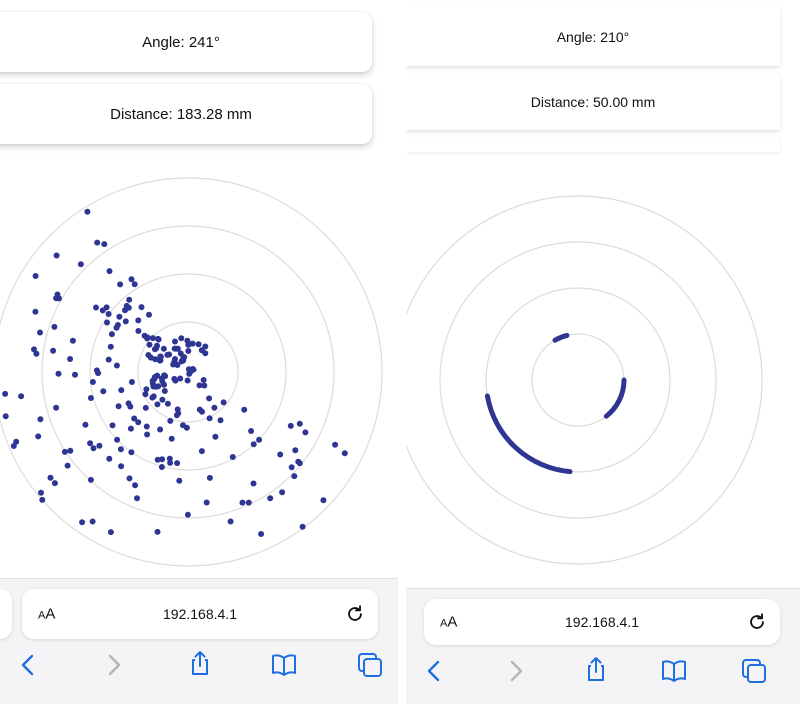 The width and height of the screenshot is (800, 704). Describe the element at coordinates (593, 145) in the screenshot. I see `empty-card` at that location.